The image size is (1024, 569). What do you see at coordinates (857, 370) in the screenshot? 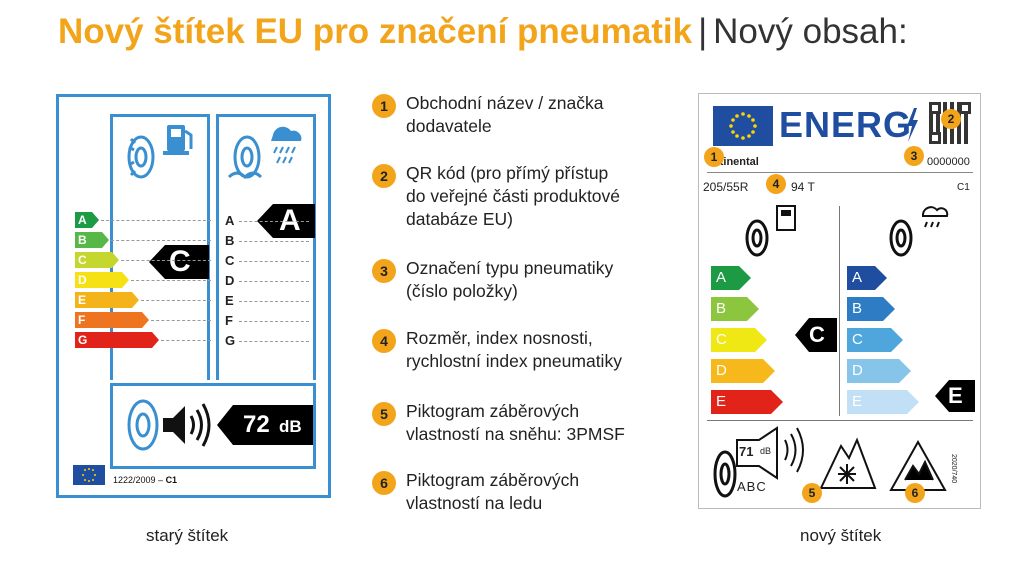
I see `new-wet-class-letter: D` at bounding box center [857, 370].